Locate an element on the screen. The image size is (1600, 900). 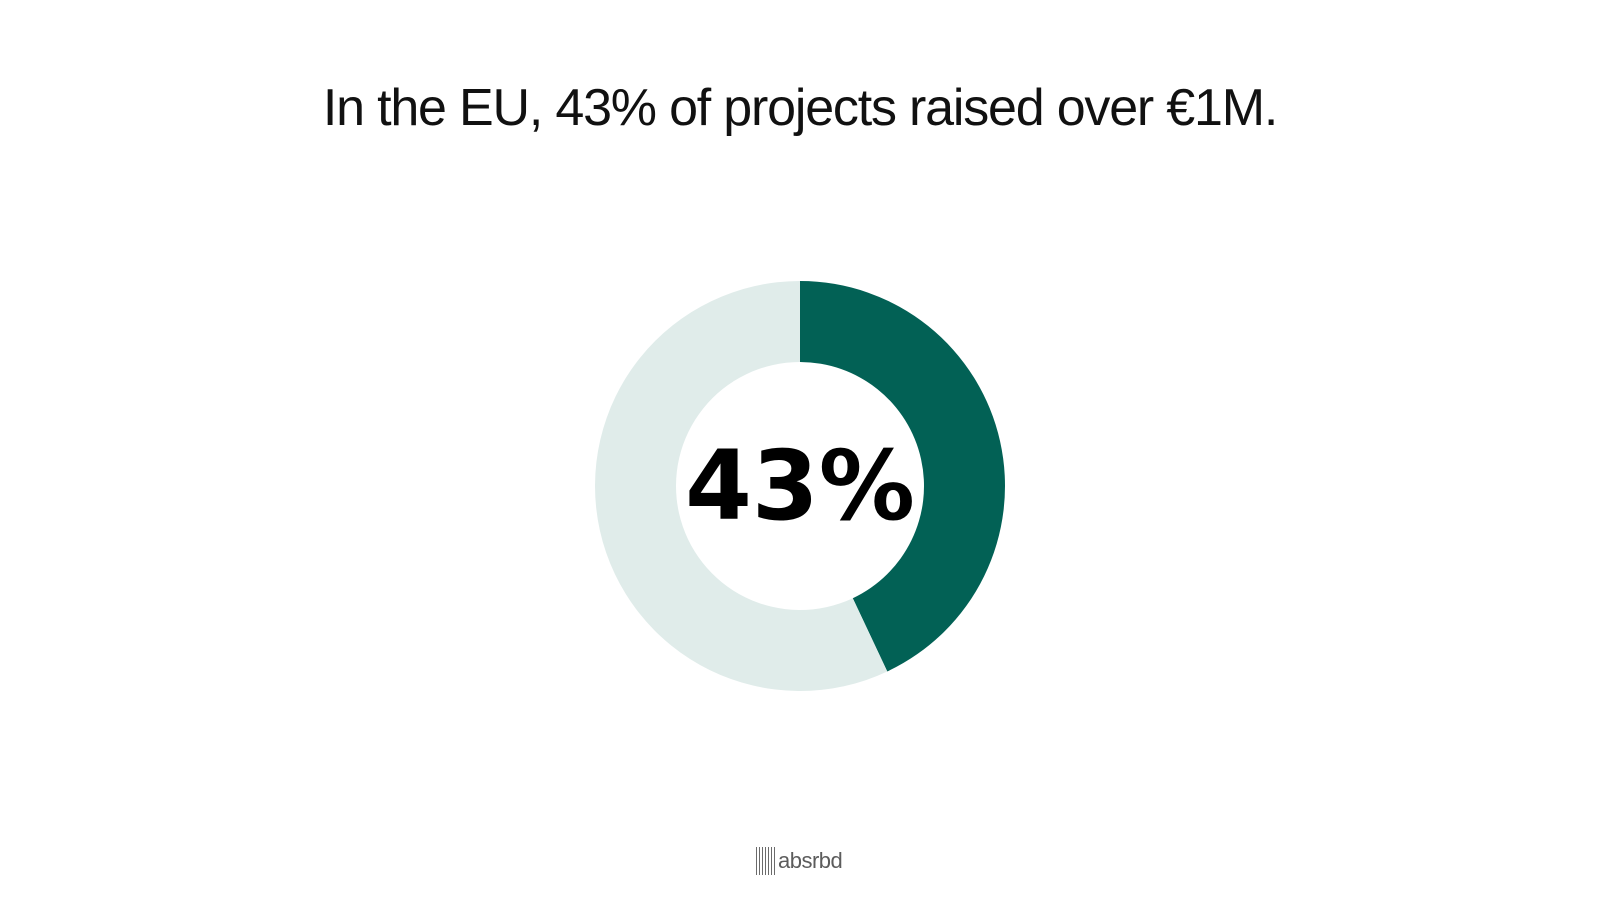
brand-name: absrbd is located at coordinates (810, 860).